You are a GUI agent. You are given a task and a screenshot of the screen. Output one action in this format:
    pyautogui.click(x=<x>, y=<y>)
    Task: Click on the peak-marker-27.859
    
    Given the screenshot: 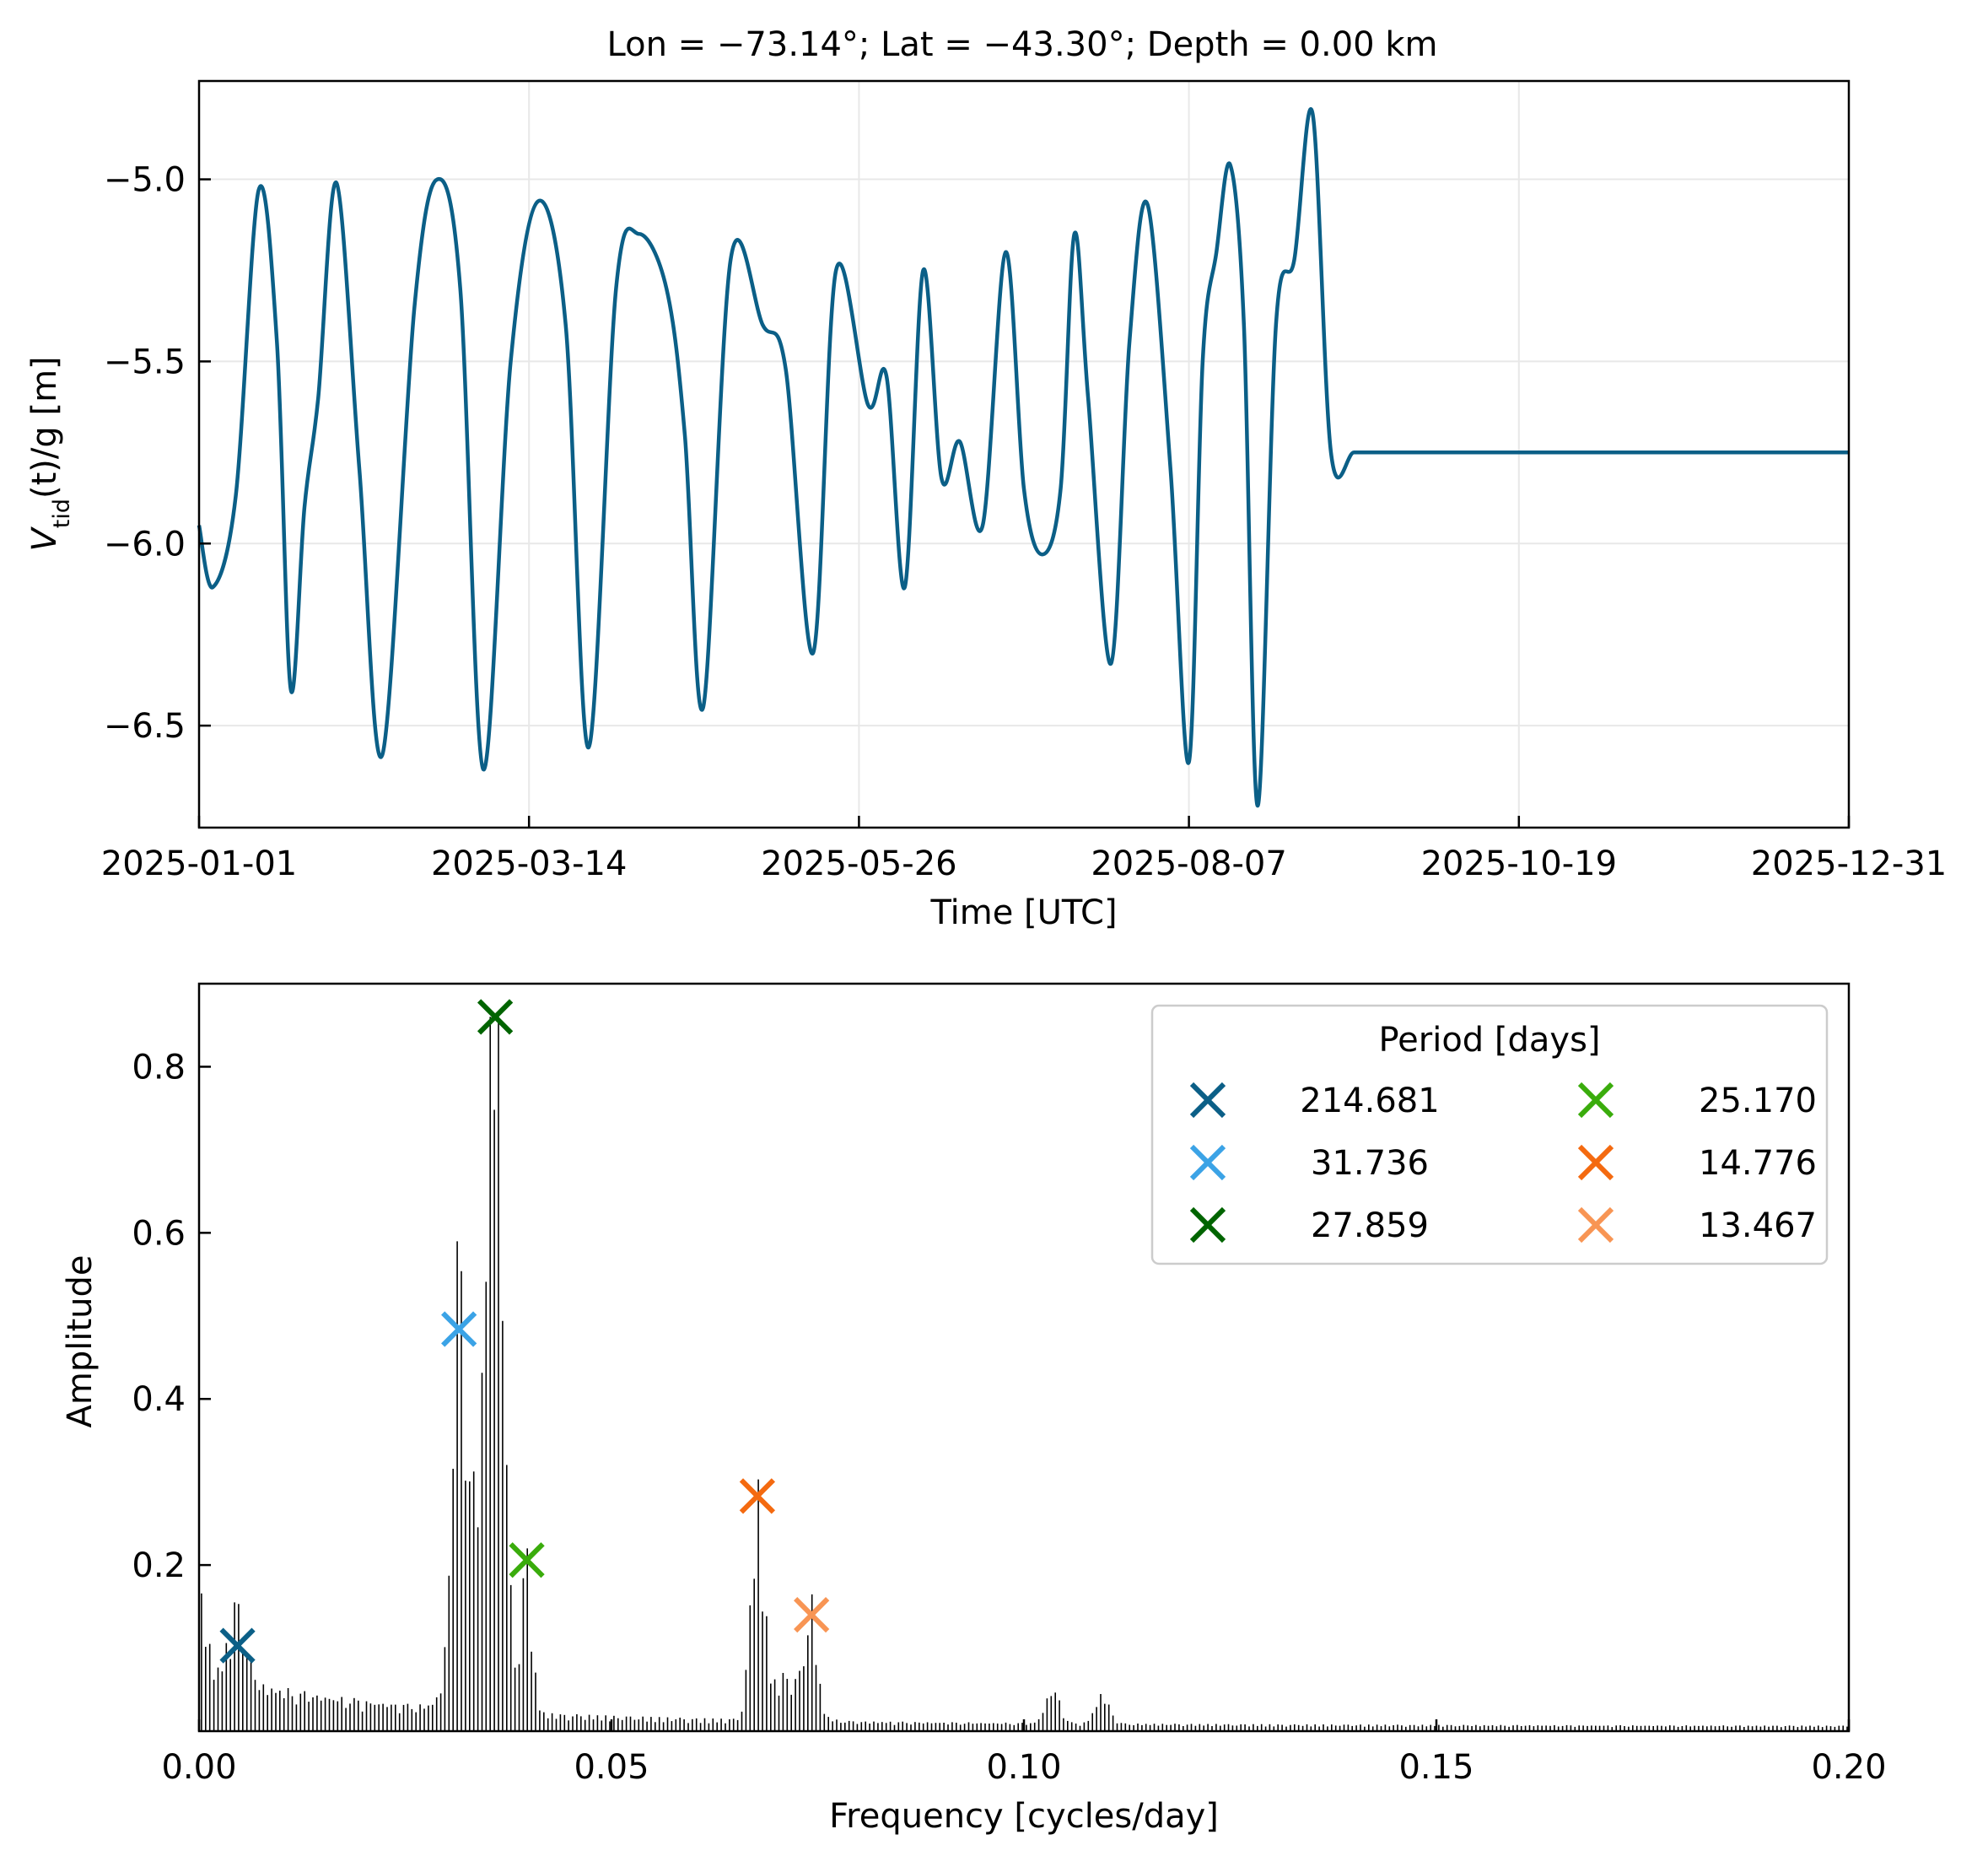 What is the action you would take?
    pyautogui.click(x=495, y=1017)
    